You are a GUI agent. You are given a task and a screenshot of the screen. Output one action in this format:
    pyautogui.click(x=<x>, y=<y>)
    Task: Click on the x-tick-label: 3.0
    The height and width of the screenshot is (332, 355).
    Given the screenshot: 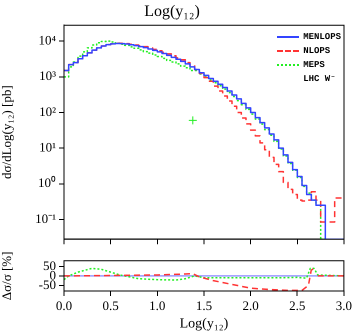 What is the action you would take?
    pyautogui.click(x=344, y=306)
    